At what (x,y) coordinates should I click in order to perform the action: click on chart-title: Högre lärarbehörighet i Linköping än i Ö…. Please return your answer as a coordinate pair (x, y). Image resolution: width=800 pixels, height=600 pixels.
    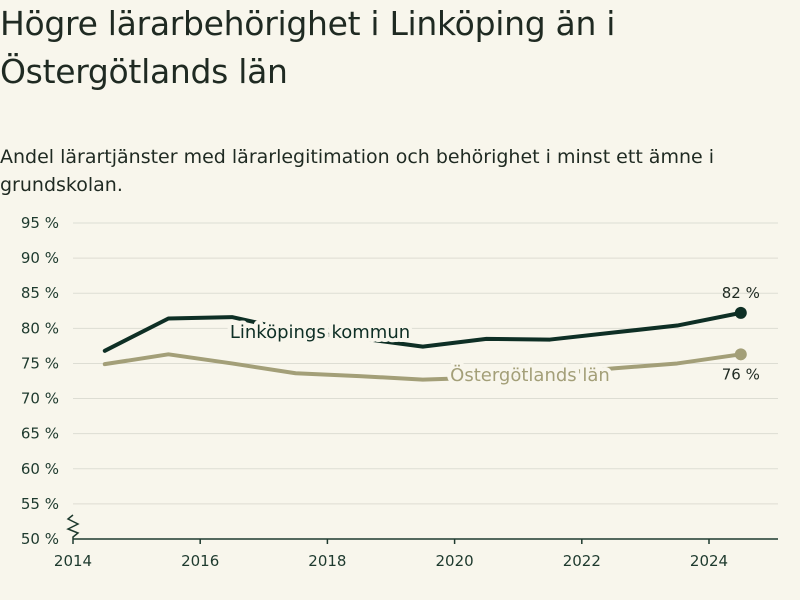
    Looking at the image, I should click on (308, 47).